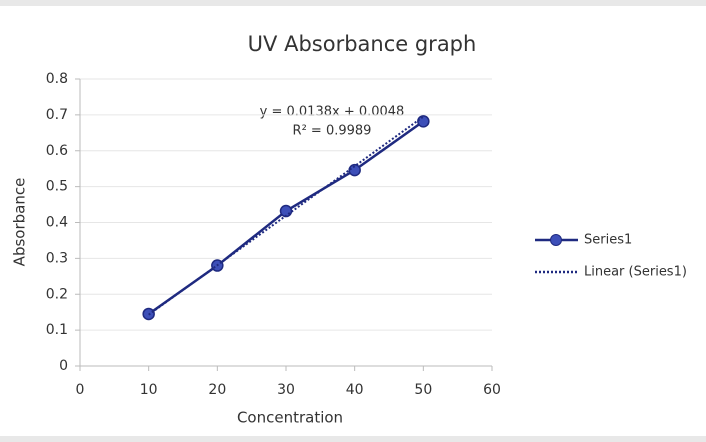 This screenshot has height=442, width=706. Describe the element at coordinates (57, 115) in the screenshot. I see `y-tick-label: 0.7` at that location.